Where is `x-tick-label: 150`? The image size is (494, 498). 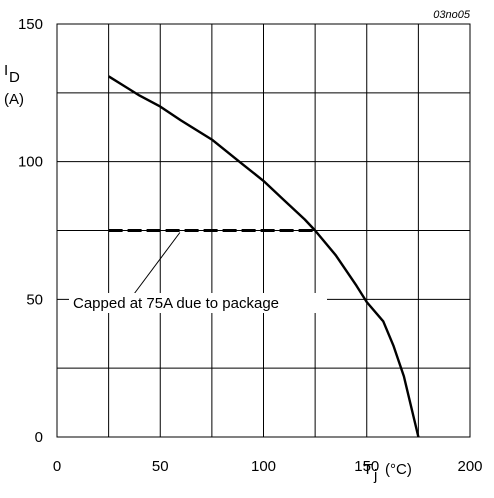 x-tick-label: 150 is located at coordinates (366, 466).